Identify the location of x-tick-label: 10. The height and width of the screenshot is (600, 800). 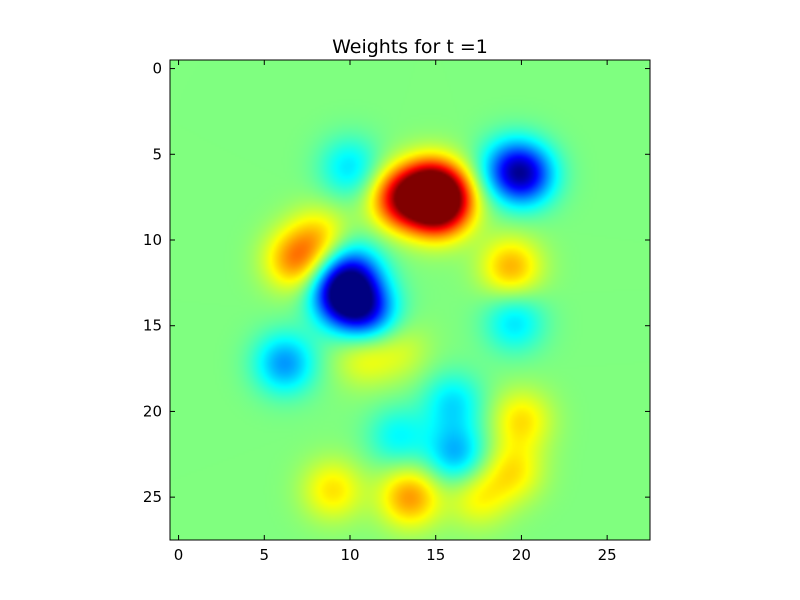
(349, 555).